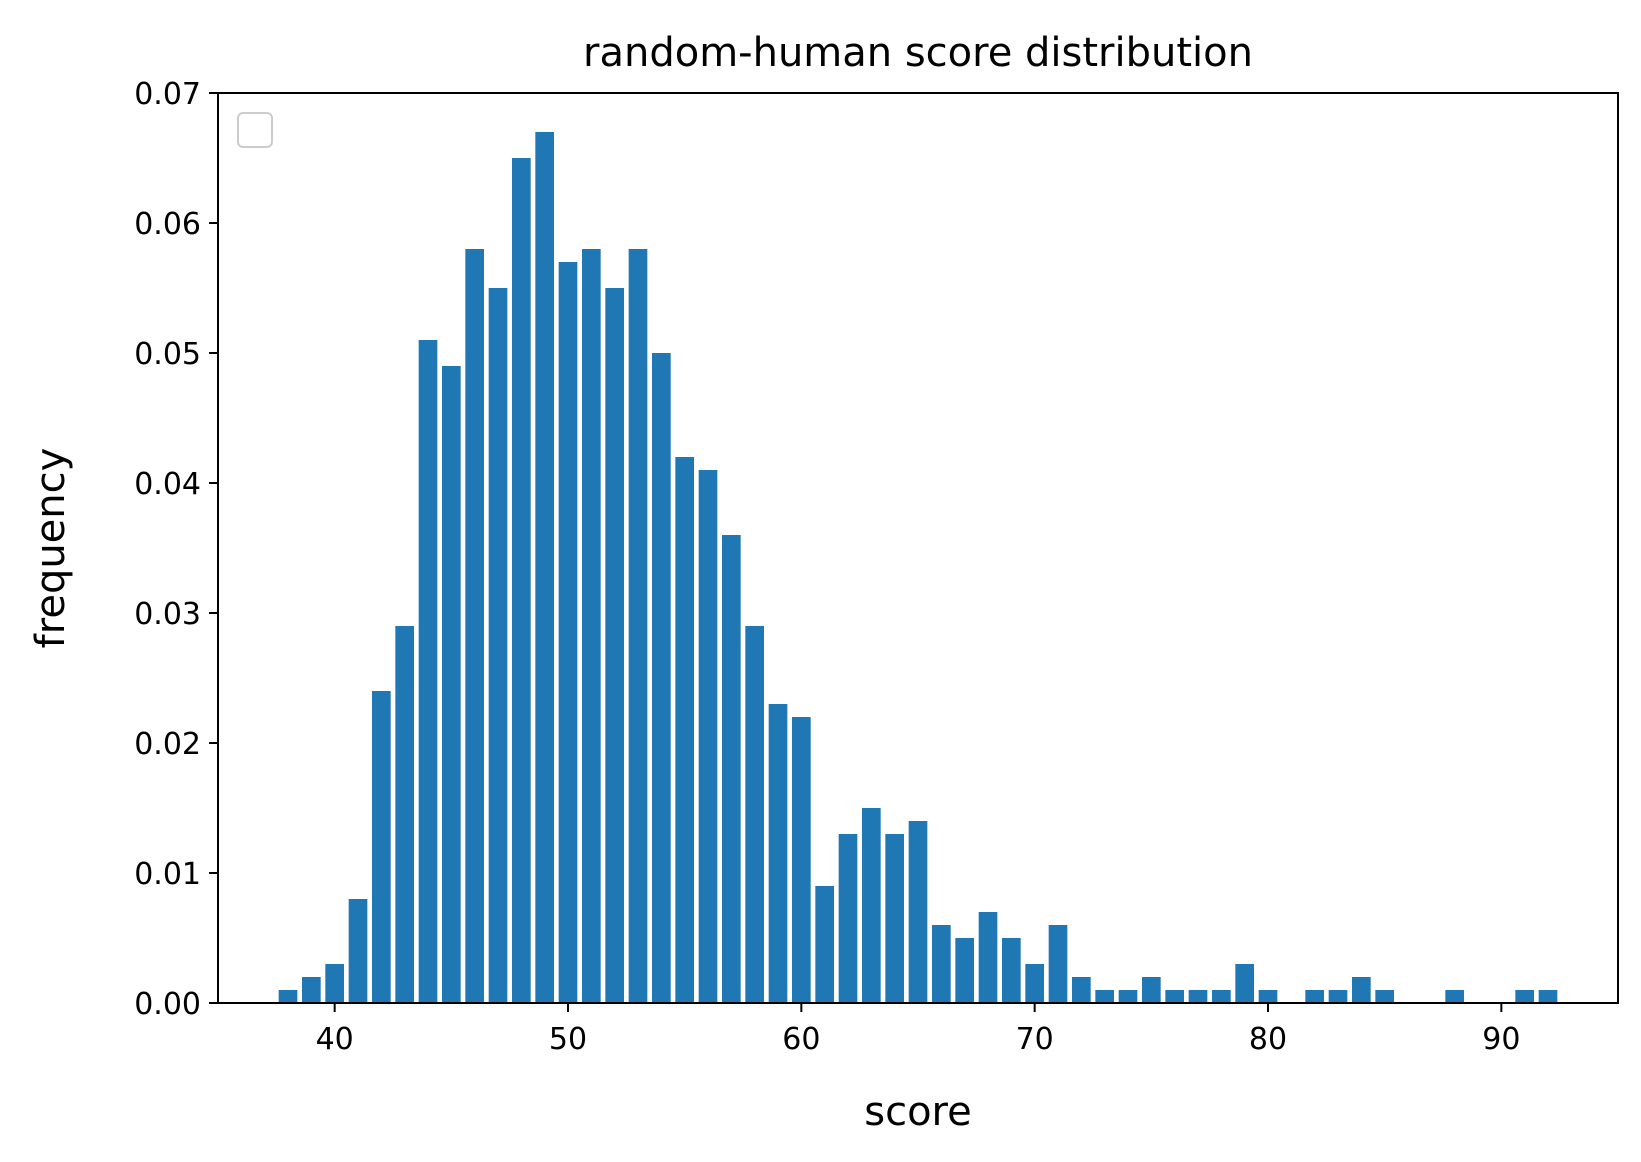 This screenshot has height=1162, width=1641. Describe the element at coordinates (167, 614) in the screenshot. I see `y-tick-label: 0.03` at that location.